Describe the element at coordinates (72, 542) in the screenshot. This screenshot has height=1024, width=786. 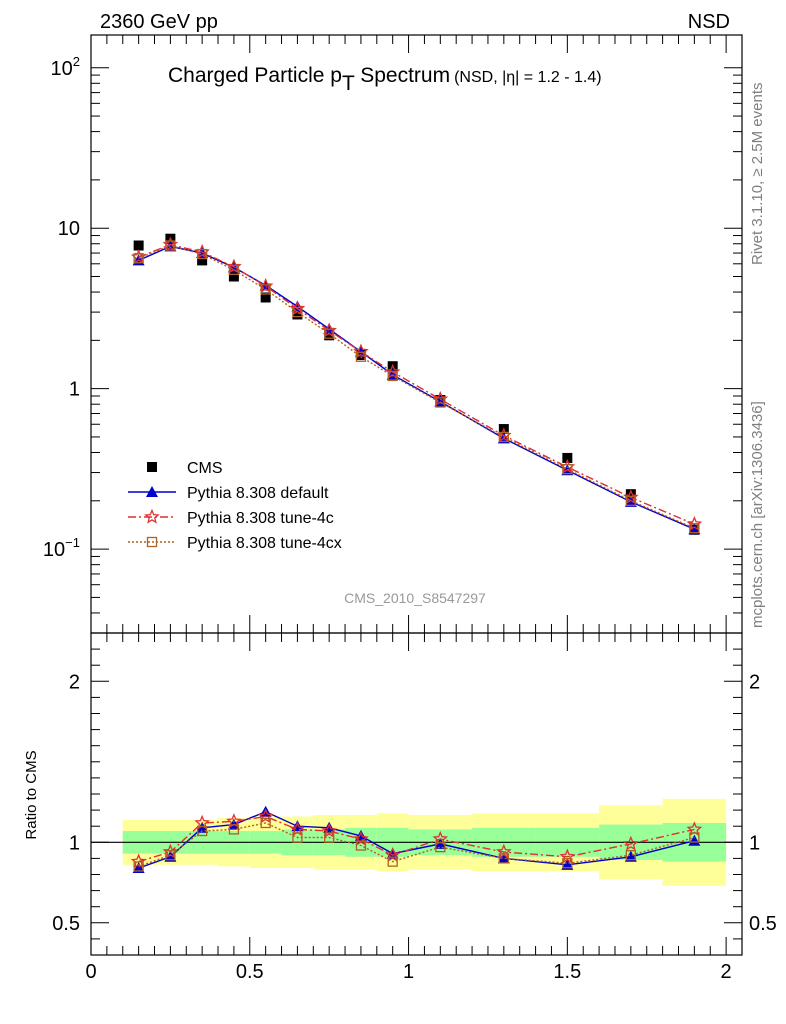
I see `main-y-tick-exp: −1` at that location.